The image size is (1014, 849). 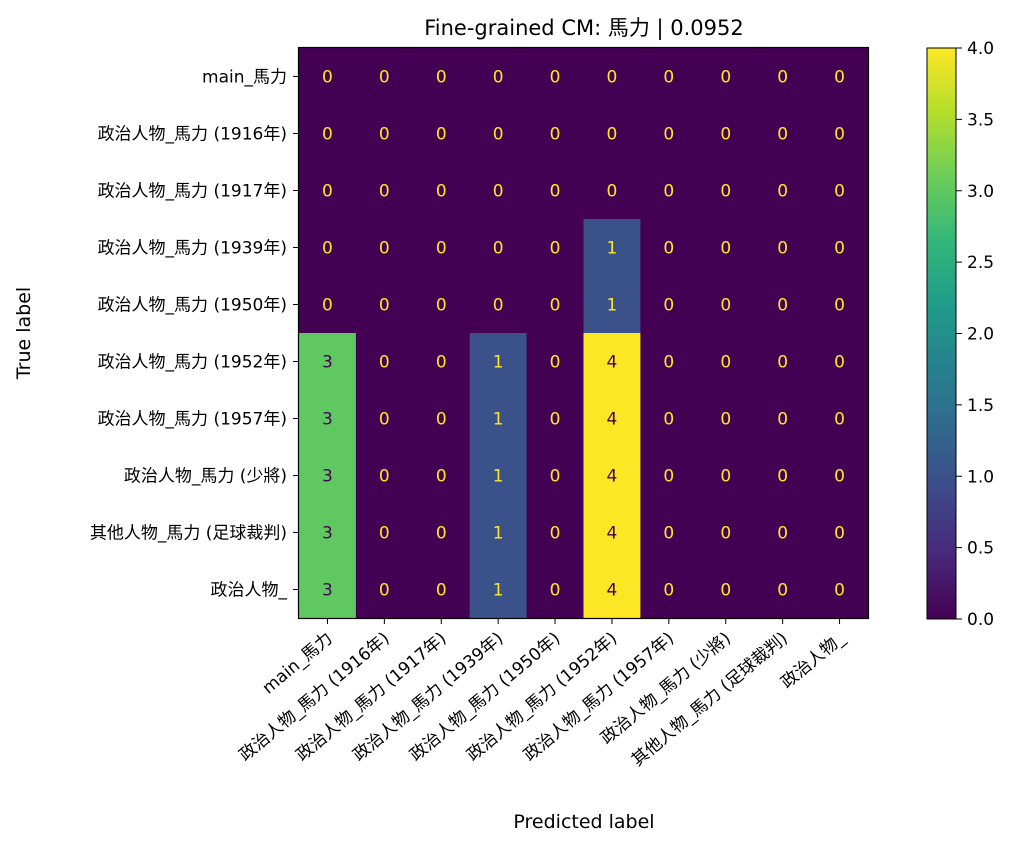 I want to click on y-tick-label: 政治人物_馬力 (1917年), so click(x=192, y=192).